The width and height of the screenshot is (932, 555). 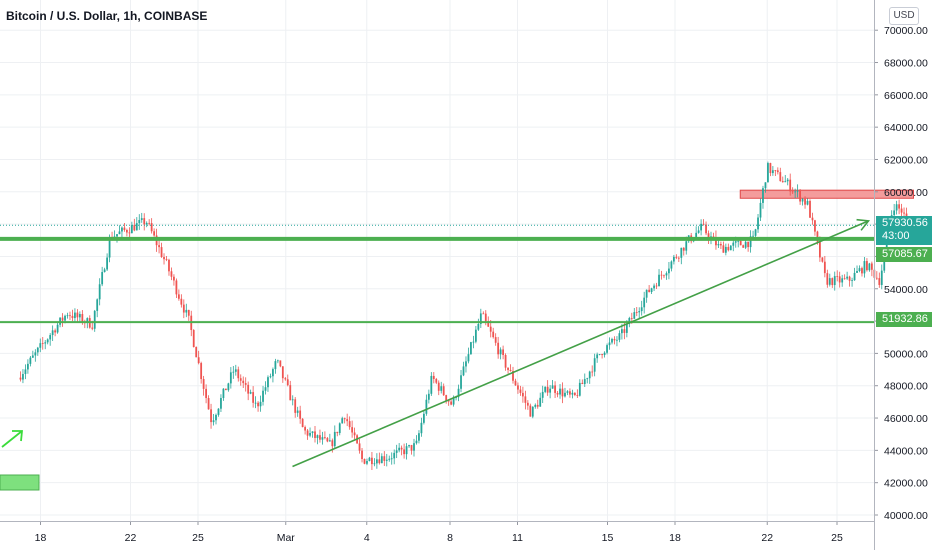 What do you see at coordinates (896, 236) in the screenshot?
I see `countdown-value: 43:00` at bounding box center [896, 236].